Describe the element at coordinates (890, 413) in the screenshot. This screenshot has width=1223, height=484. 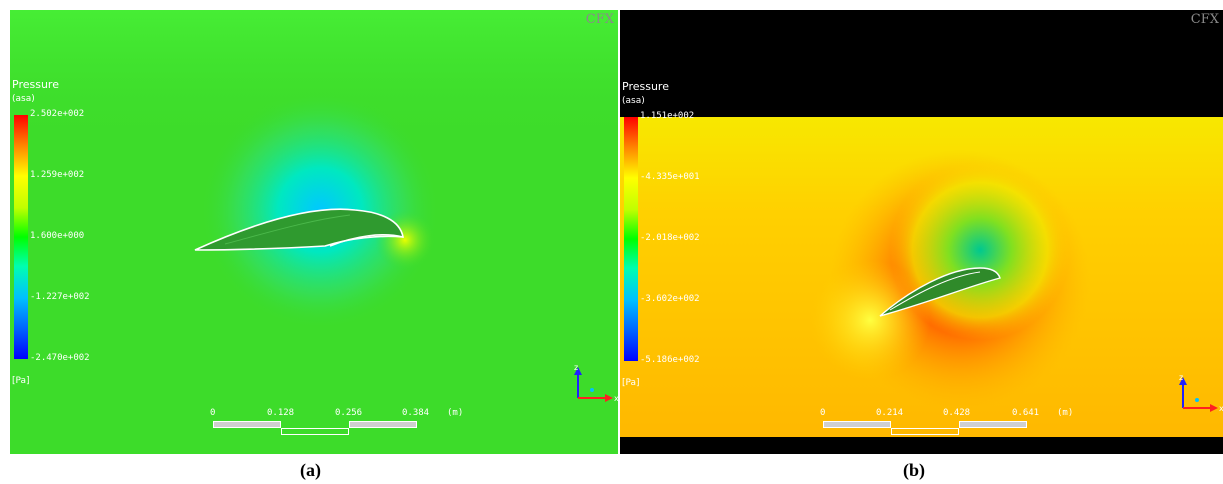
I see `scale-label-b-2: 0.214` at that location.